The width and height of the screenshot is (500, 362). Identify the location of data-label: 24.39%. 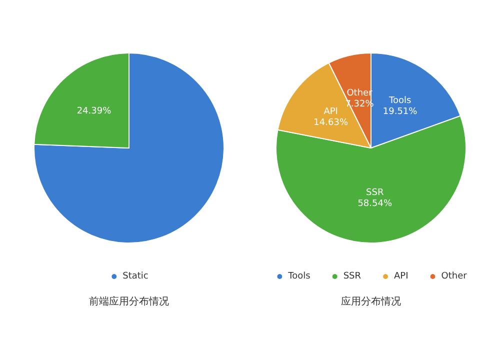
(94, 111).